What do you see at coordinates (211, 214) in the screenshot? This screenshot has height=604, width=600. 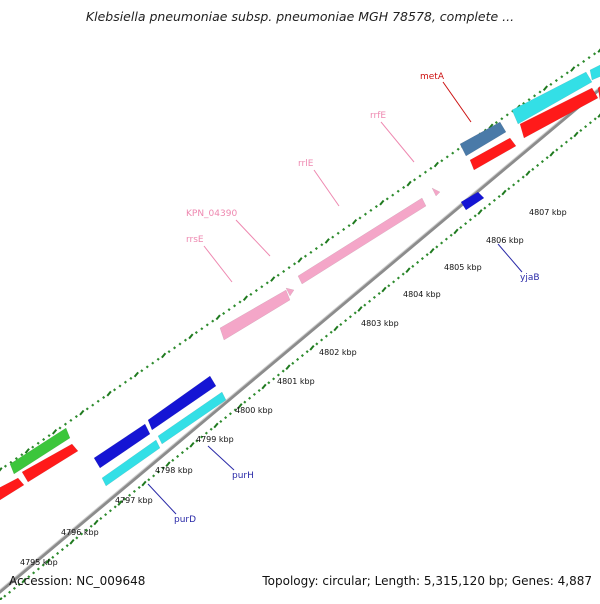 I see `gene-label-KPN_04390: KPN_04390` at bounding box center [211, 214].